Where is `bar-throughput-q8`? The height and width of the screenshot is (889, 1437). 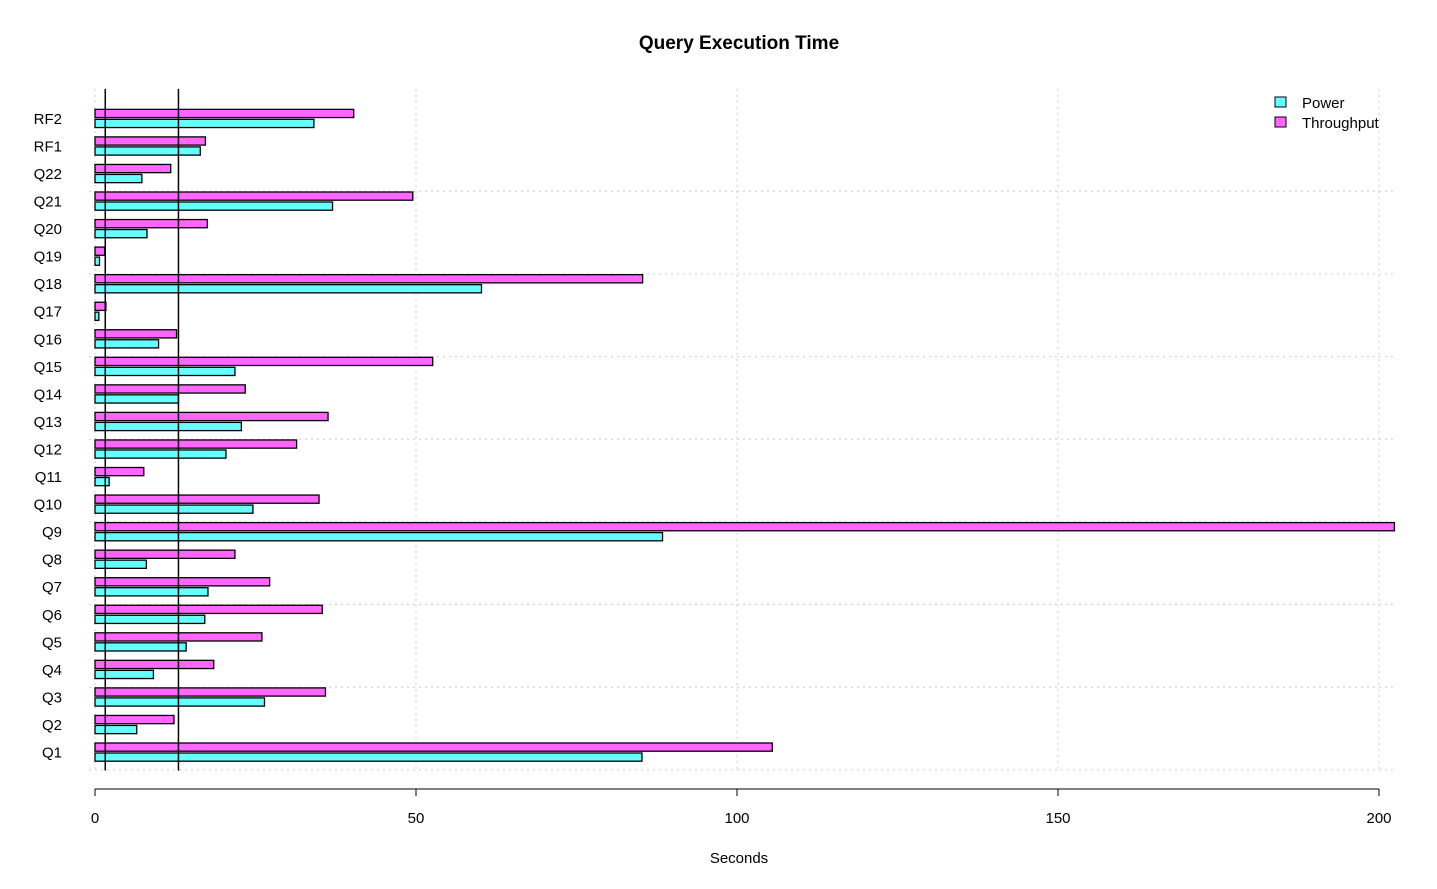 bar-throughput-q8 is located at coordinates (165, 554).